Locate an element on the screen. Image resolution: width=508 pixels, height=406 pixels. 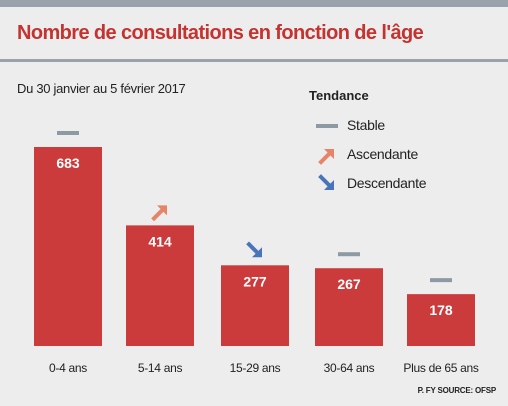
bar-5-14-ans is located at coordinates (160, 285).